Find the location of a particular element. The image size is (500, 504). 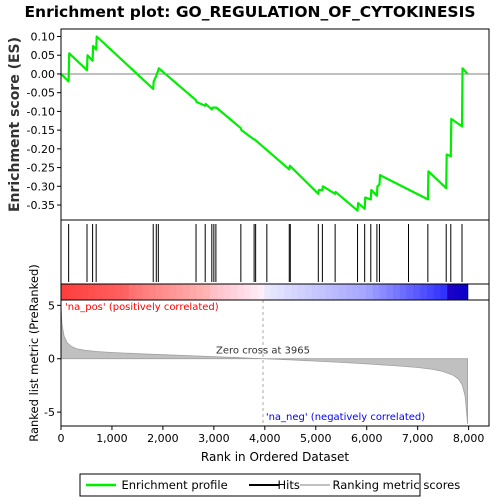

es-ytick-label: -0.35 is located at coordinates (41, 205).